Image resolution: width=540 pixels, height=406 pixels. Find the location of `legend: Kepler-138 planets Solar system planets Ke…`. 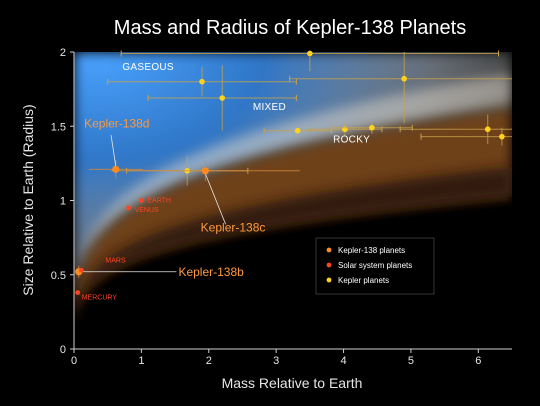

legend: Kepler-138 planets Solar system planets Ke… is located at coordinates (375, 266).